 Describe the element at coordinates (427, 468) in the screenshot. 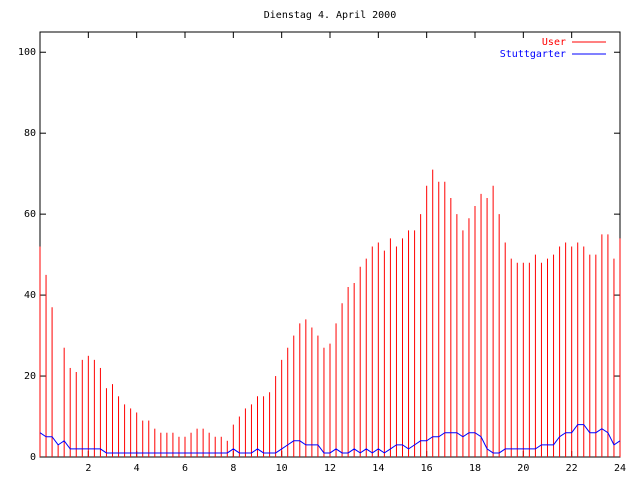

I see `x-tick-label: 16` at that location.